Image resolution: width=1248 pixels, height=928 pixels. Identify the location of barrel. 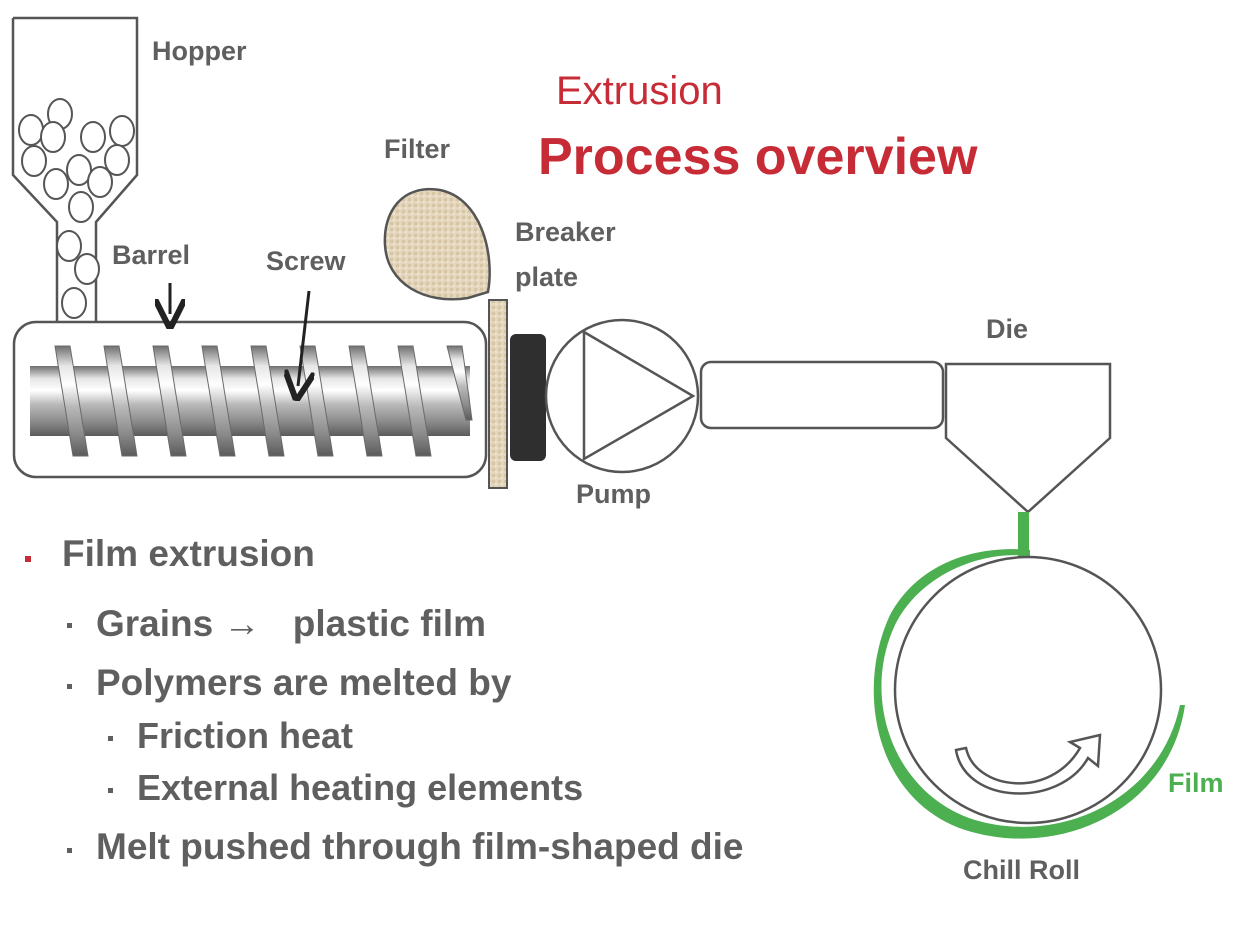
(250, 399).